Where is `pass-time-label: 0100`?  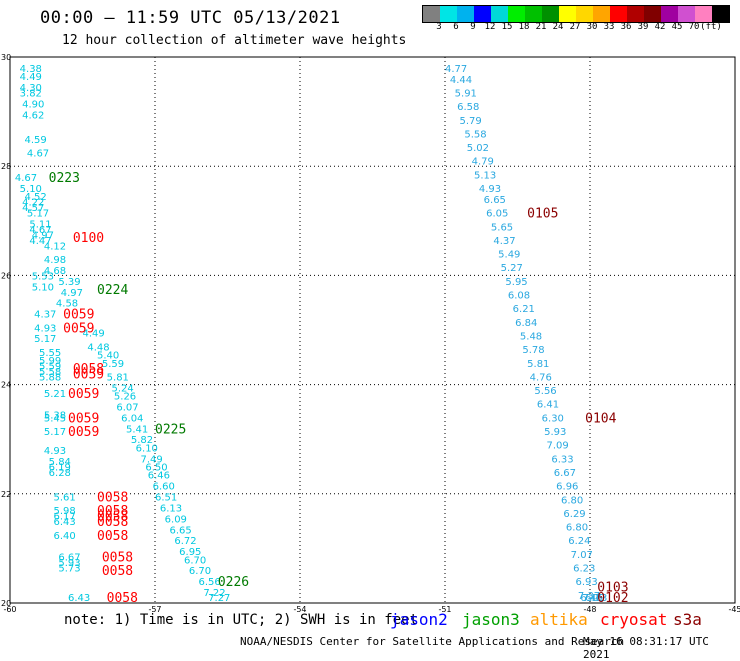
pass-time-label: 0100 is located at coordinates (88, 238).